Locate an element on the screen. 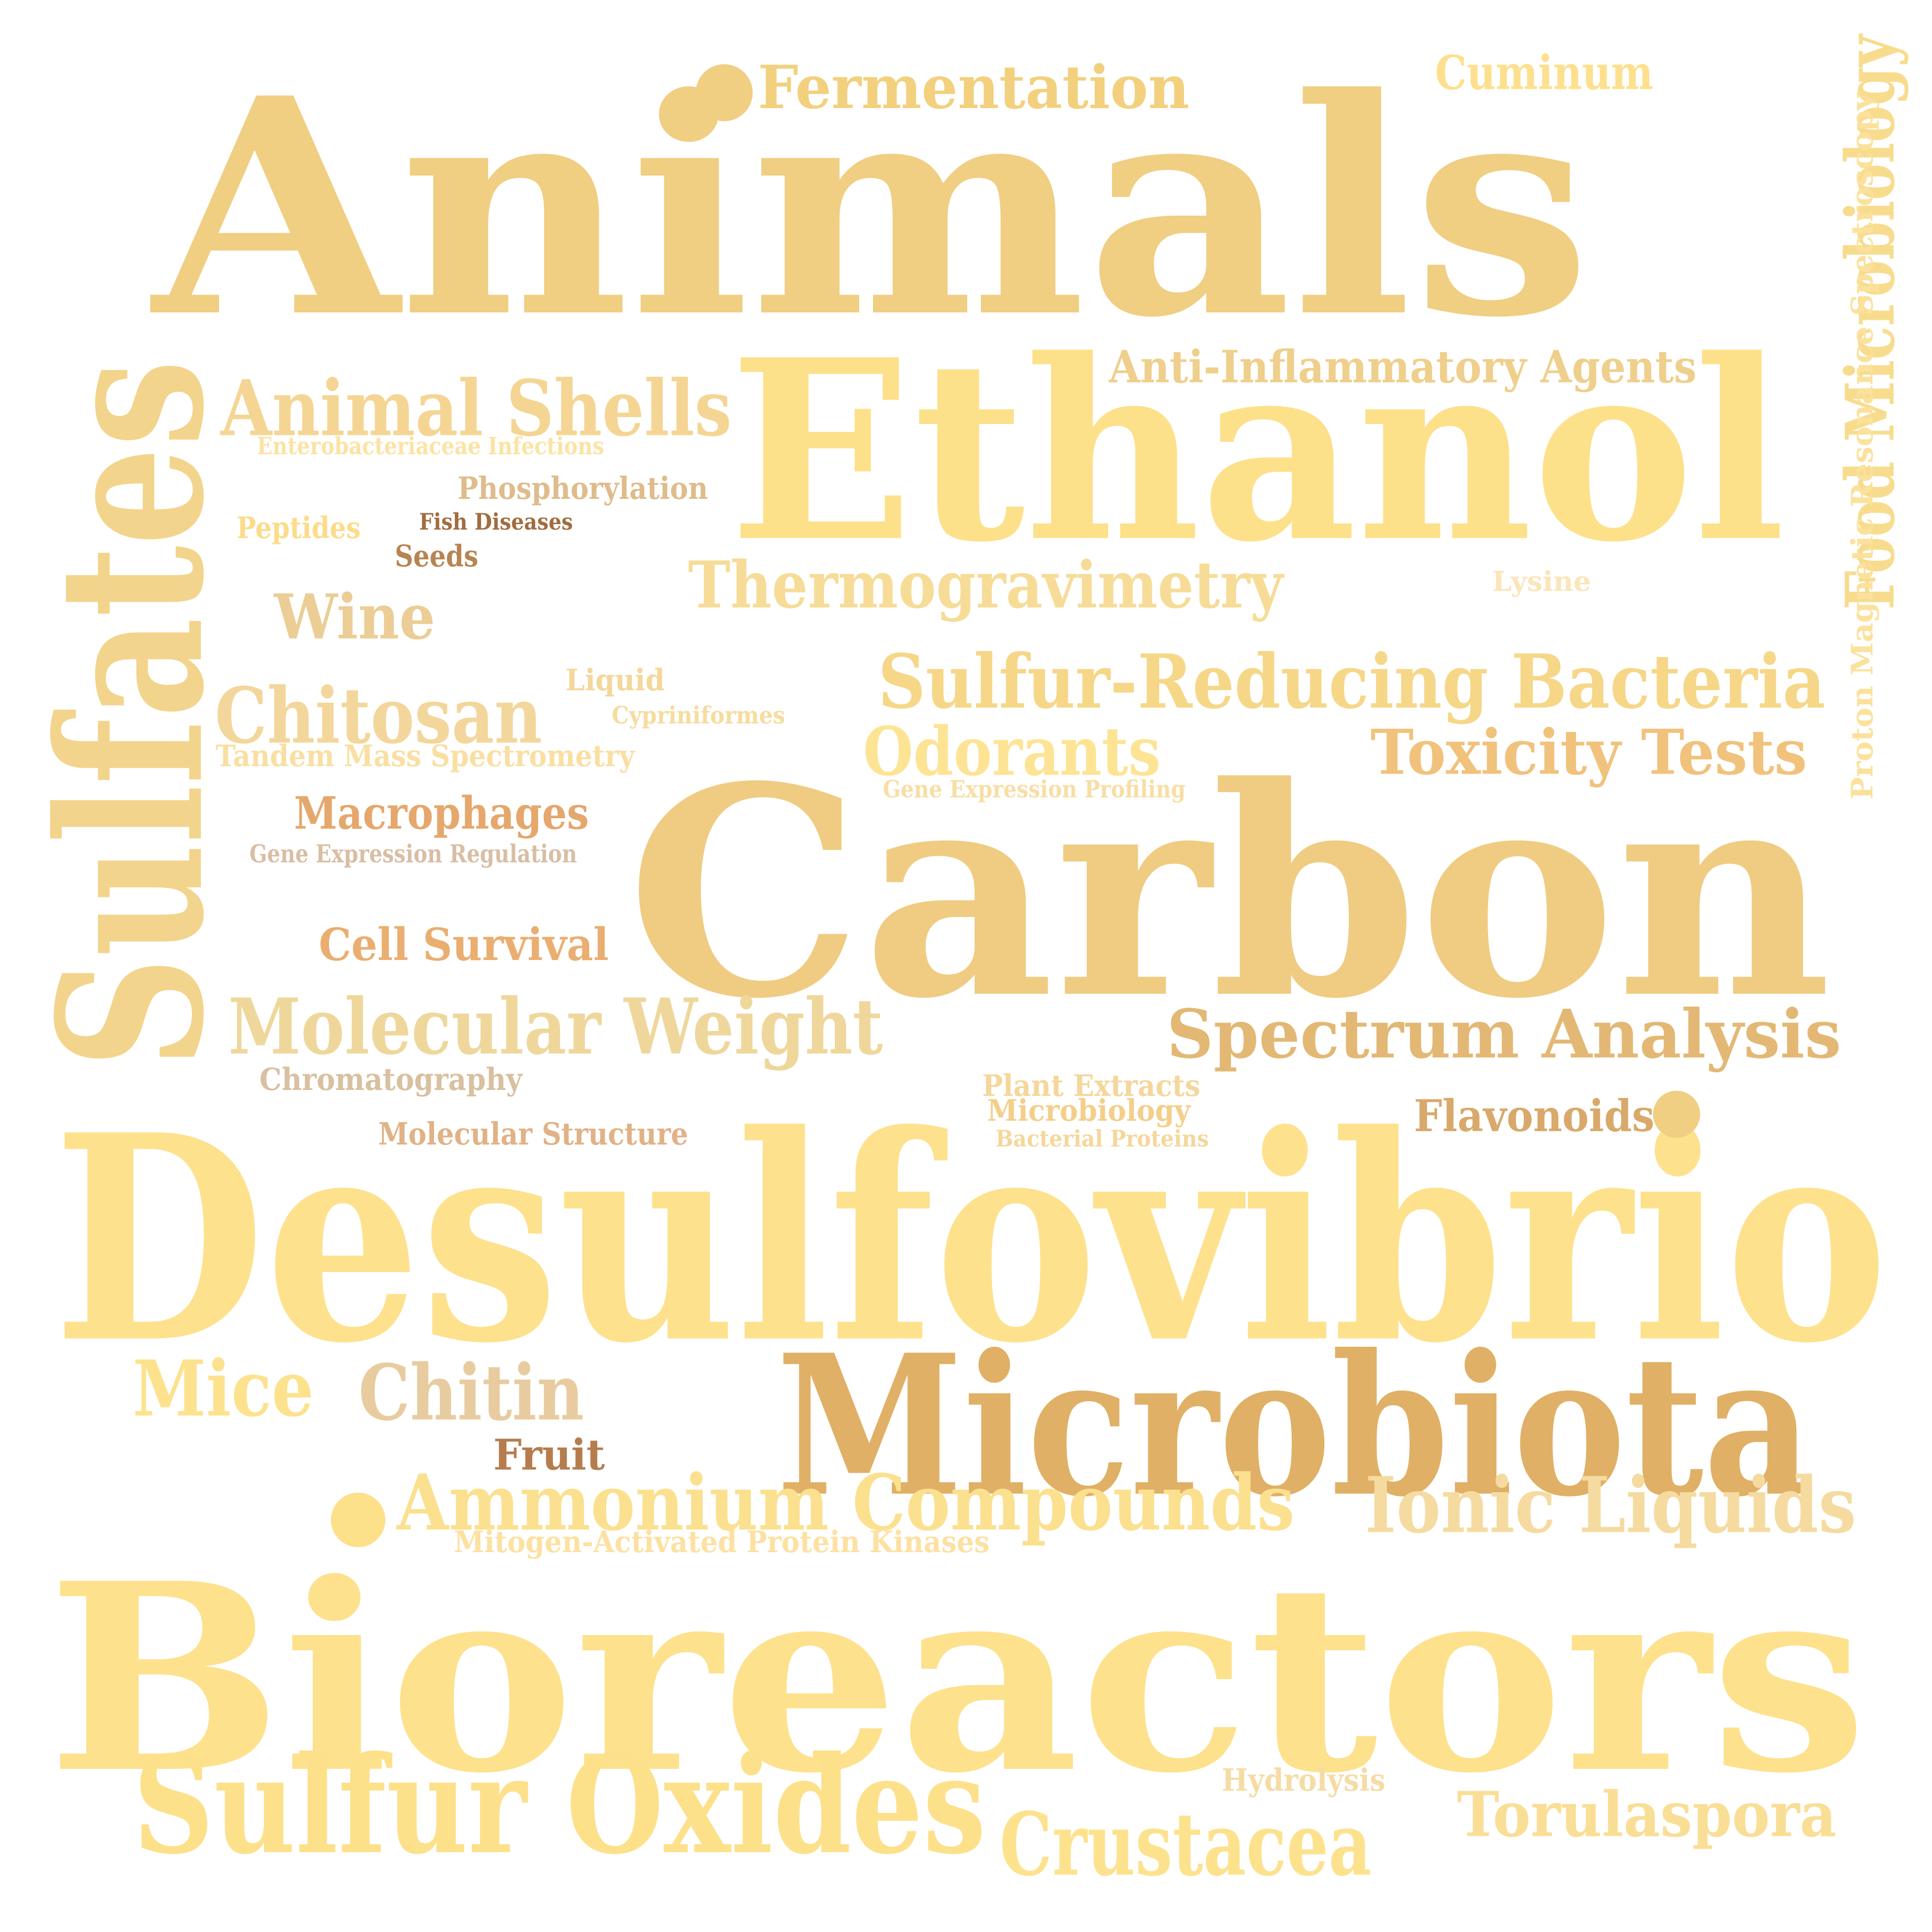  word-thermogravimetry: Thermogravimetry is located at coordinates (985, 585).